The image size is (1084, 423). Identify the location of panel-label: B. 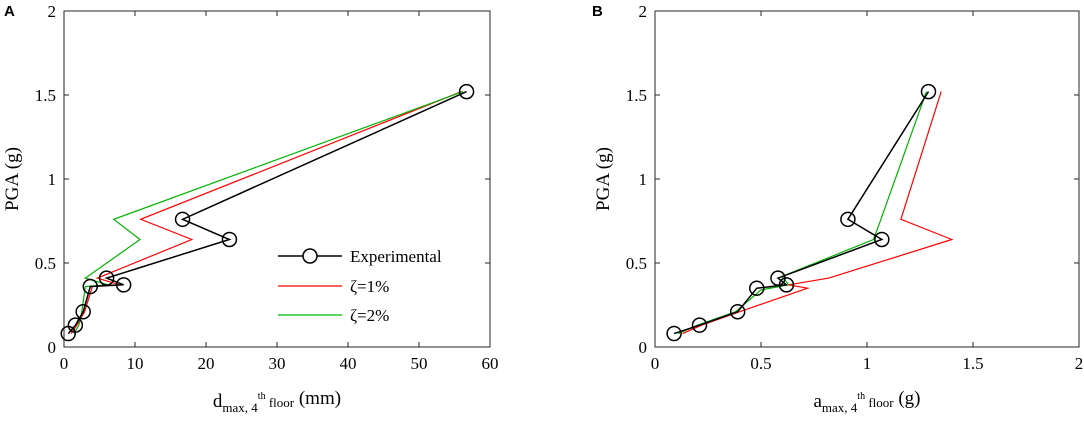
(597, 11).